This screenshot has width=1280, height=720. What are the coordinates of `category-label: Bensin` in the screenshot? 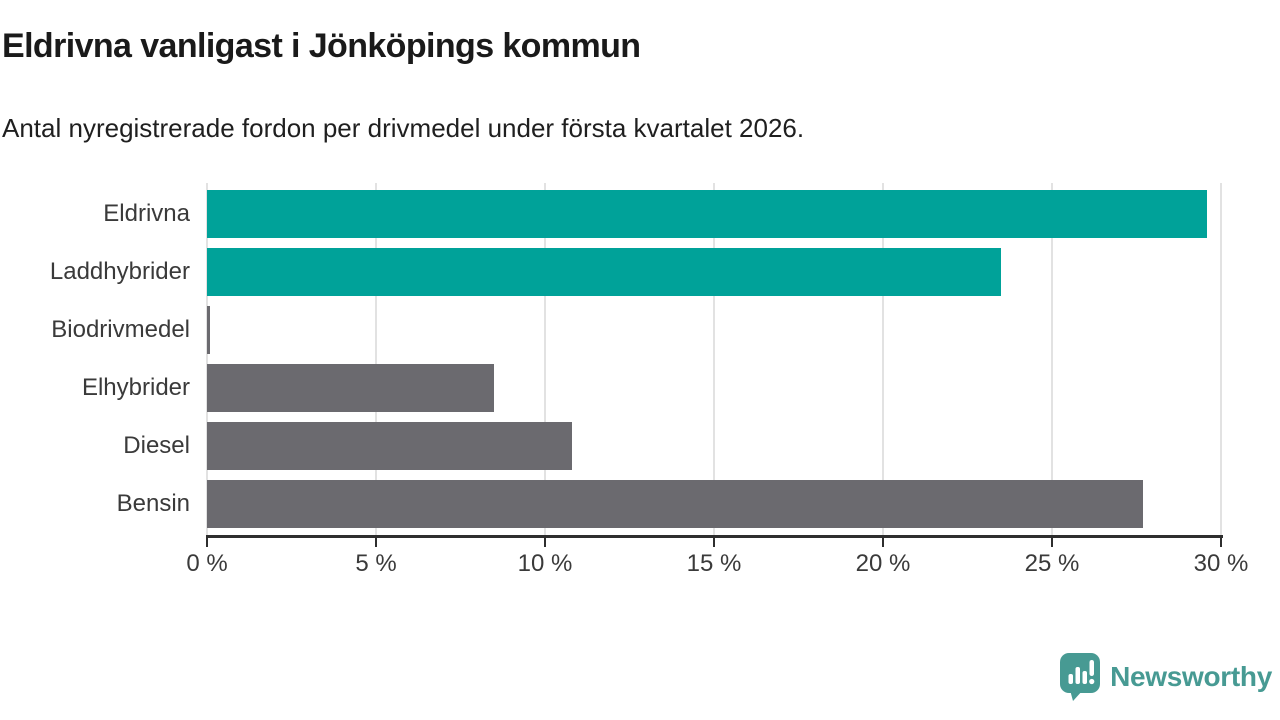 It's located at (153, 503).